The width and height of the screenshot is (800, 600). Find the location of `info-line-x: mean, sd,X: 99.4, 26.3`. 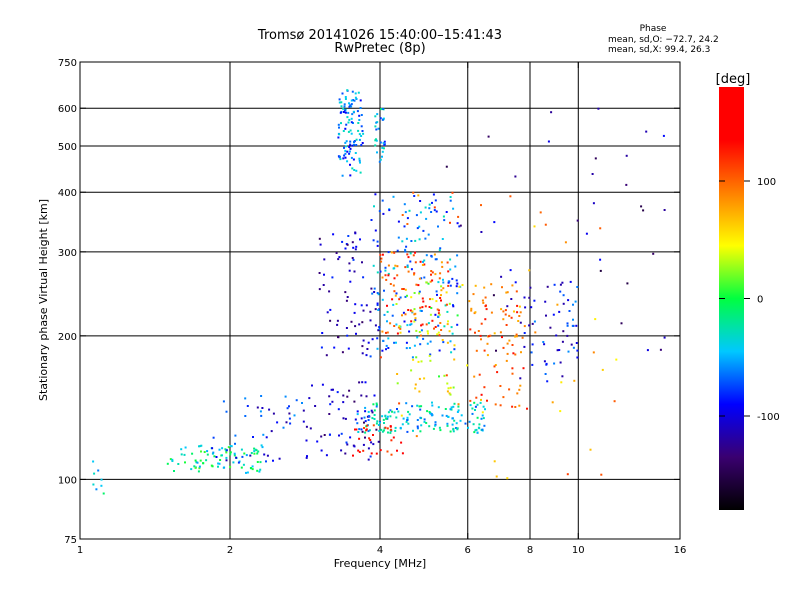

info-line-x: mean, sd,X: 99.4, 26.3 is located at coordinates (659, 50).